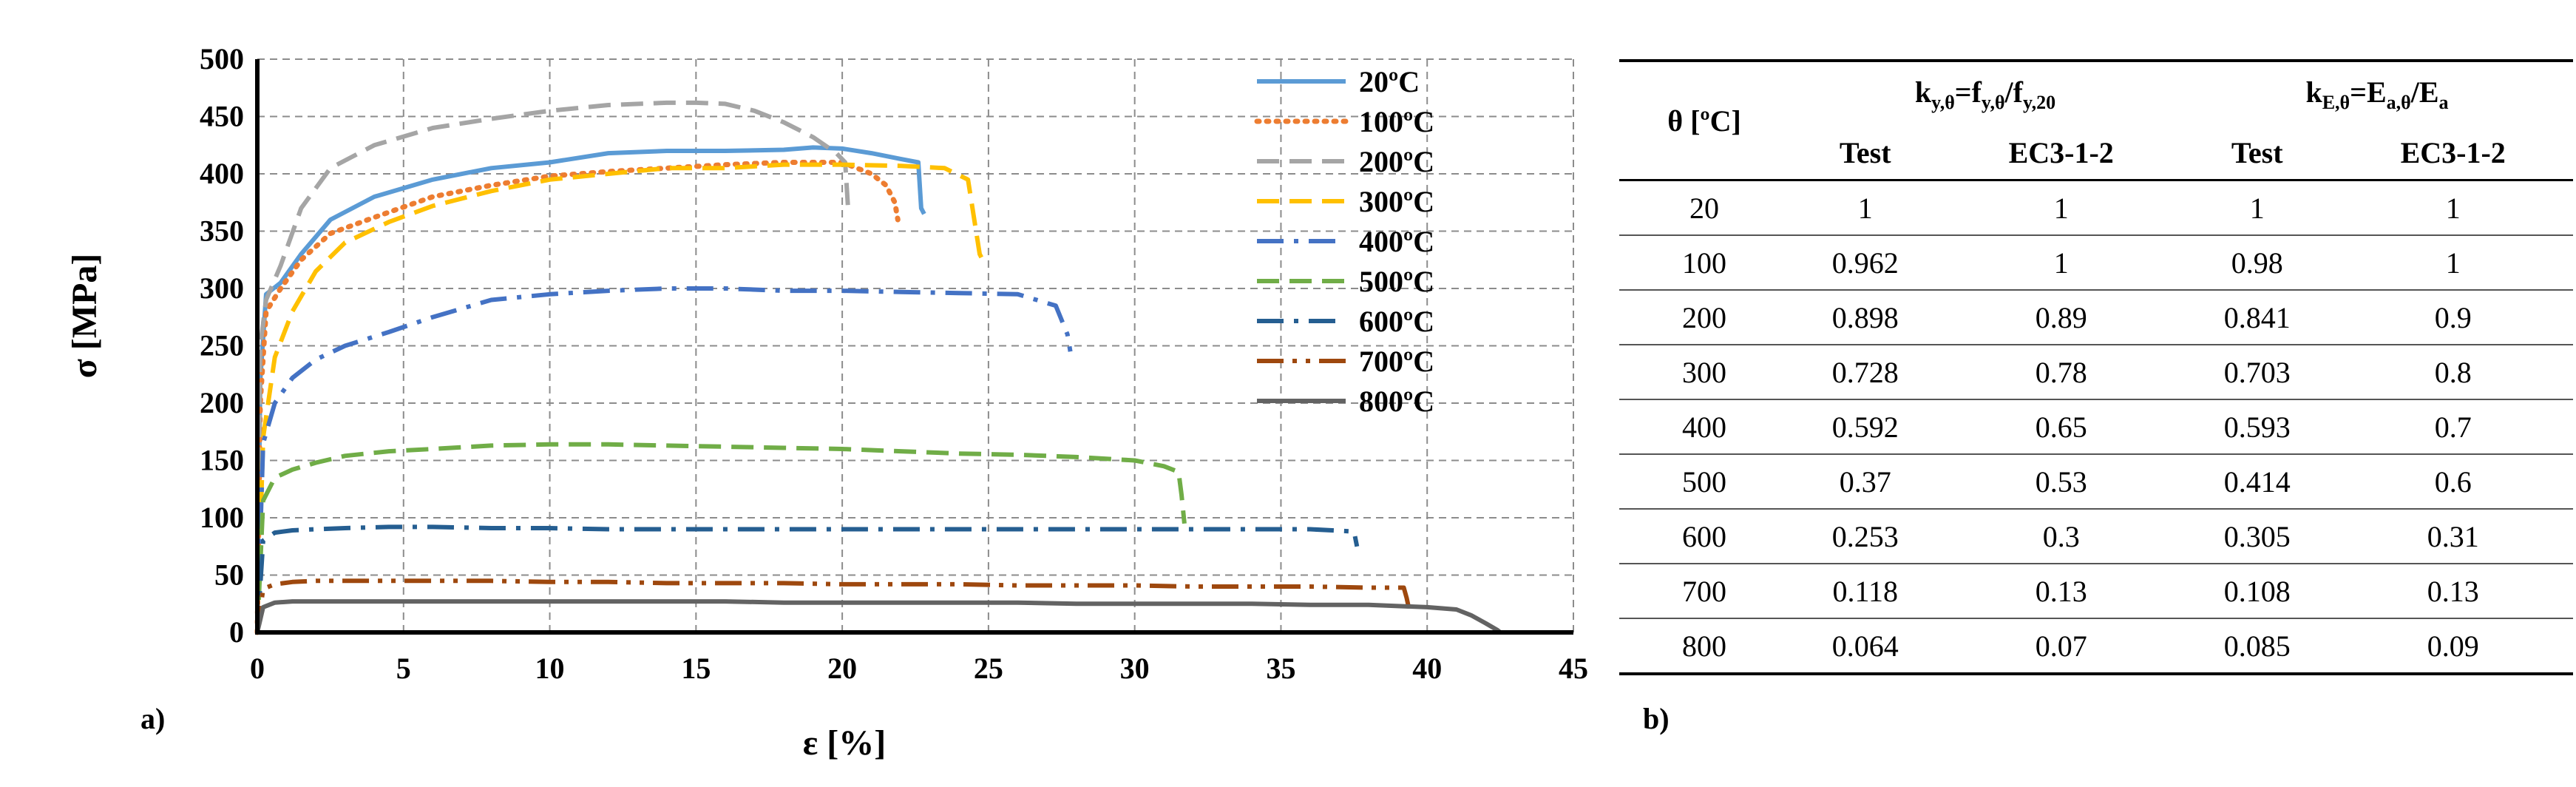 Image resolution: width=2576 pixels, height=787 pixels. What do you see at coordinates (1396, 361) in the screenshot?
I see `legend-label-7: 700ºC` at bounding box center [1396, 361].